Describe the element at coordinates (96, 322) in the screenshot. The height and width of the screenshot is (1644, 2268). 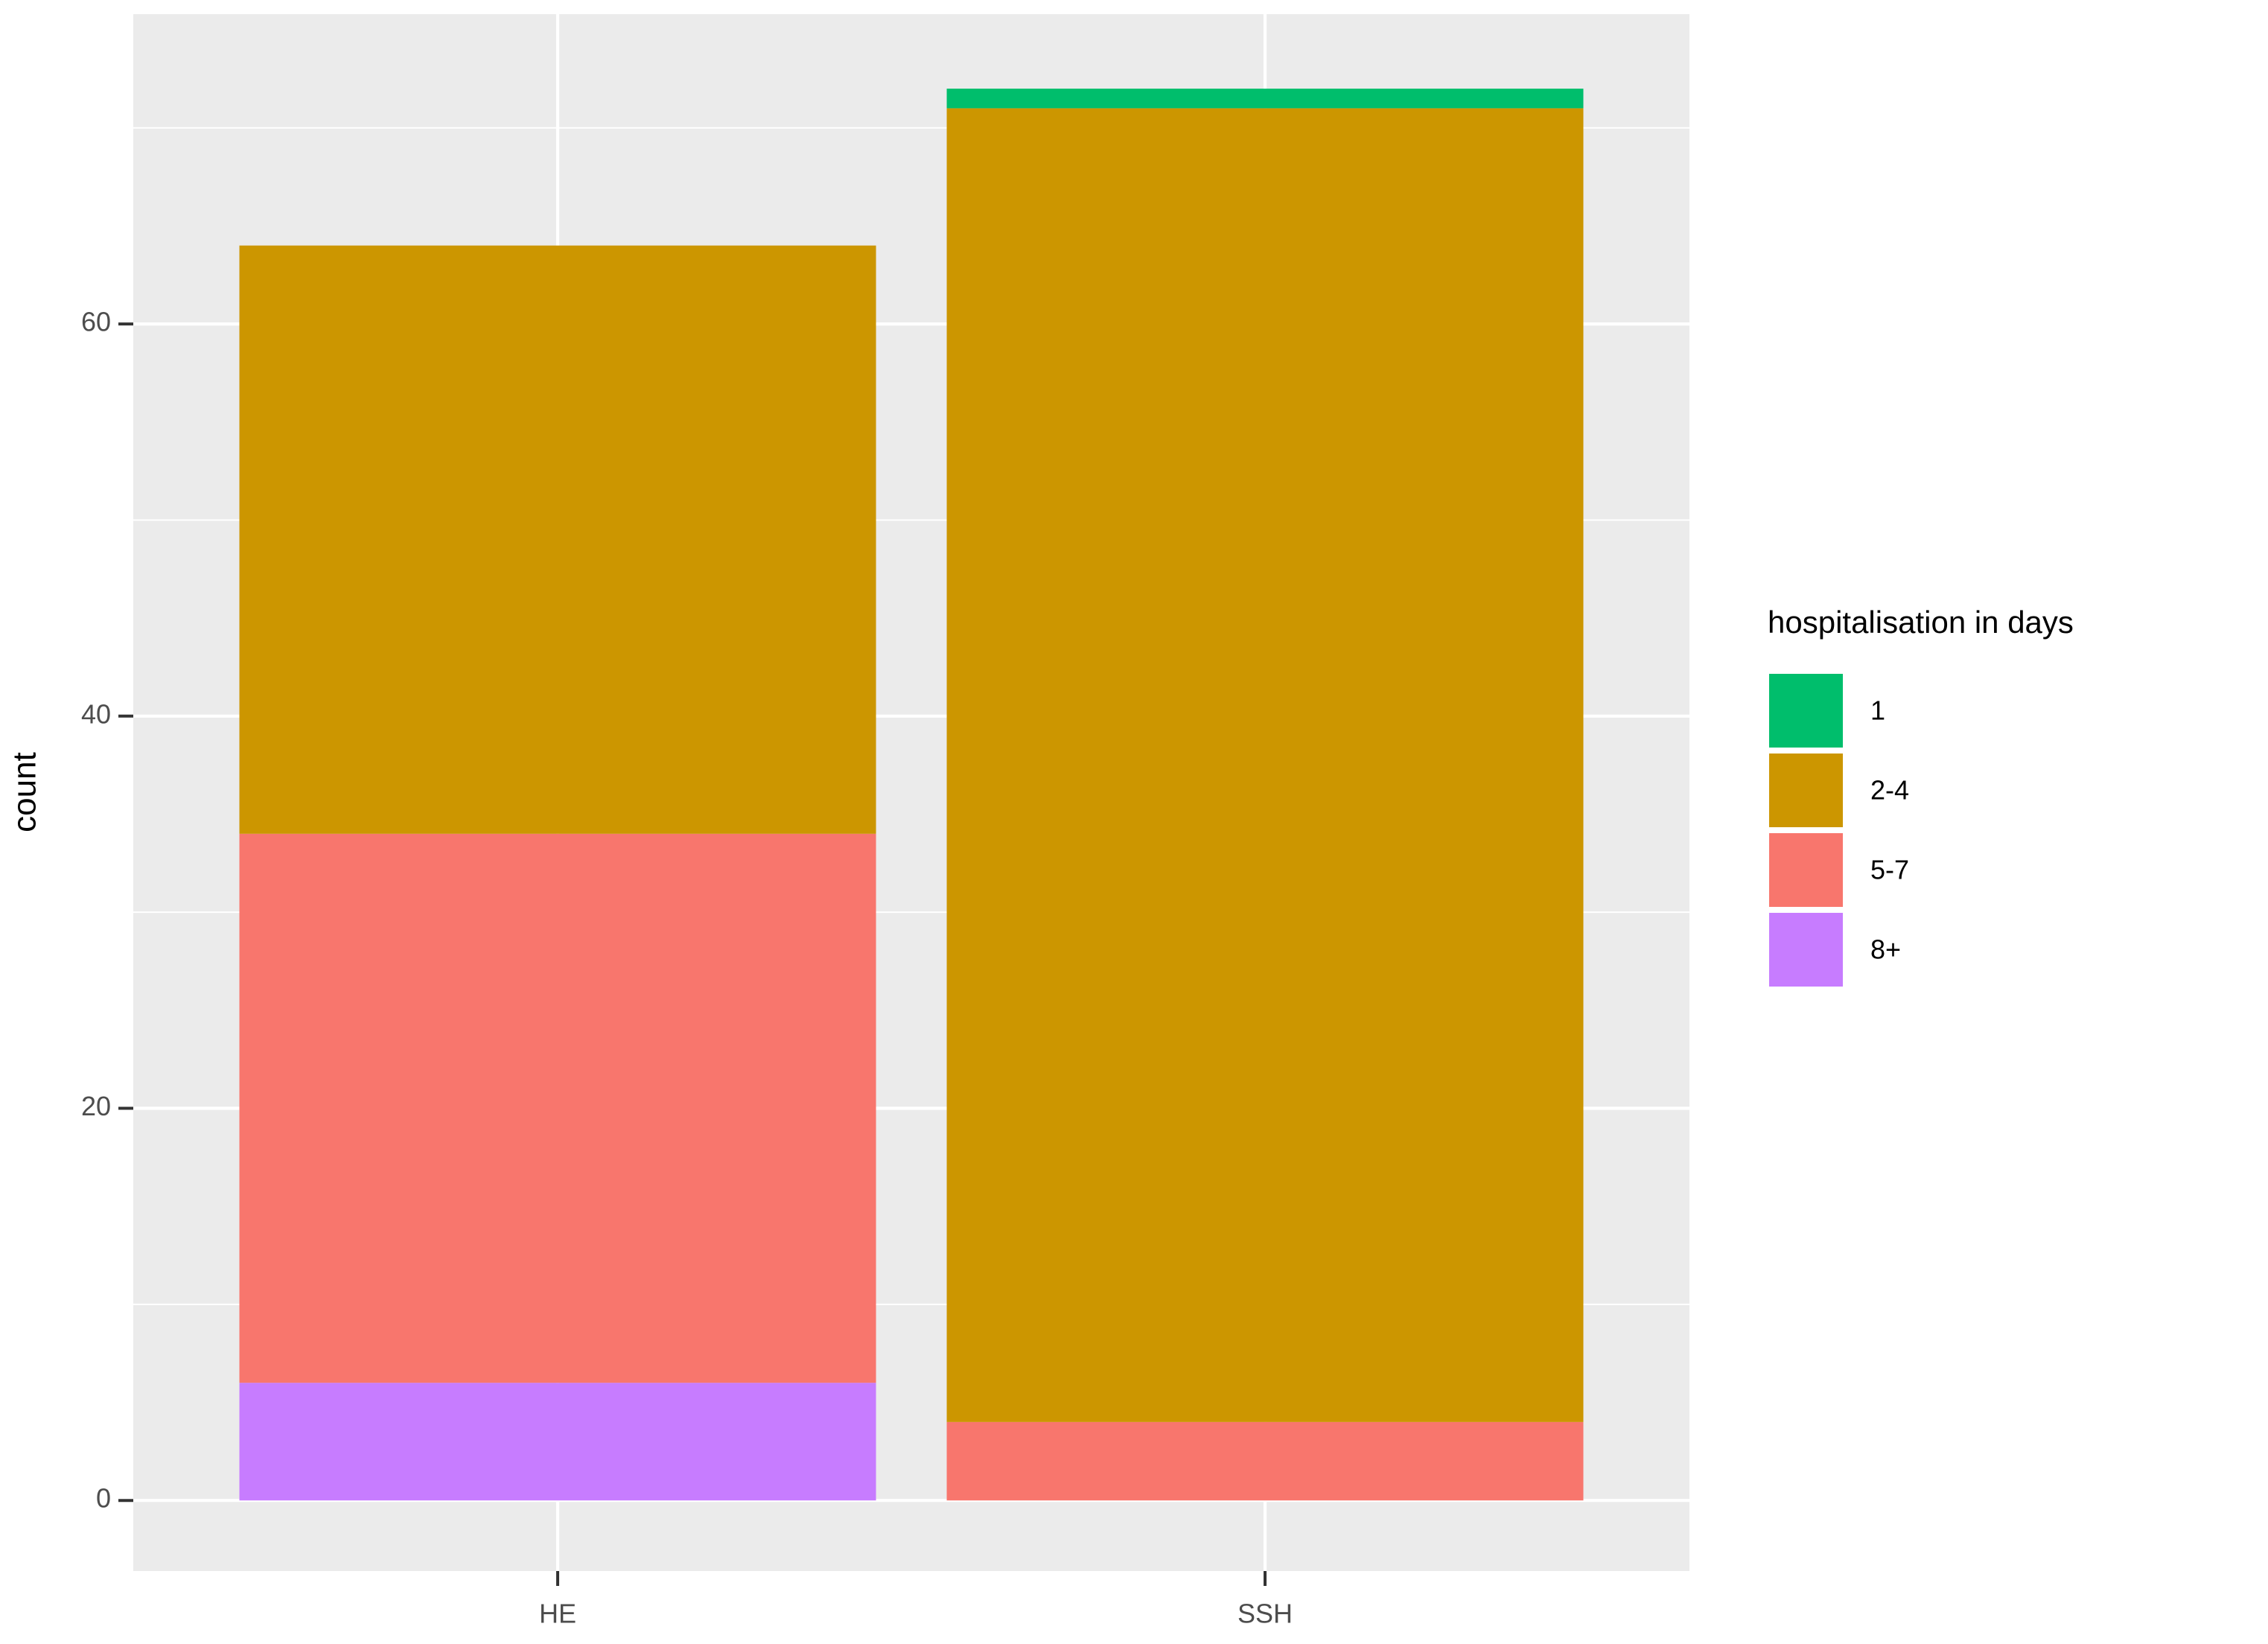
I see `y-tick-label: 60` at that location.